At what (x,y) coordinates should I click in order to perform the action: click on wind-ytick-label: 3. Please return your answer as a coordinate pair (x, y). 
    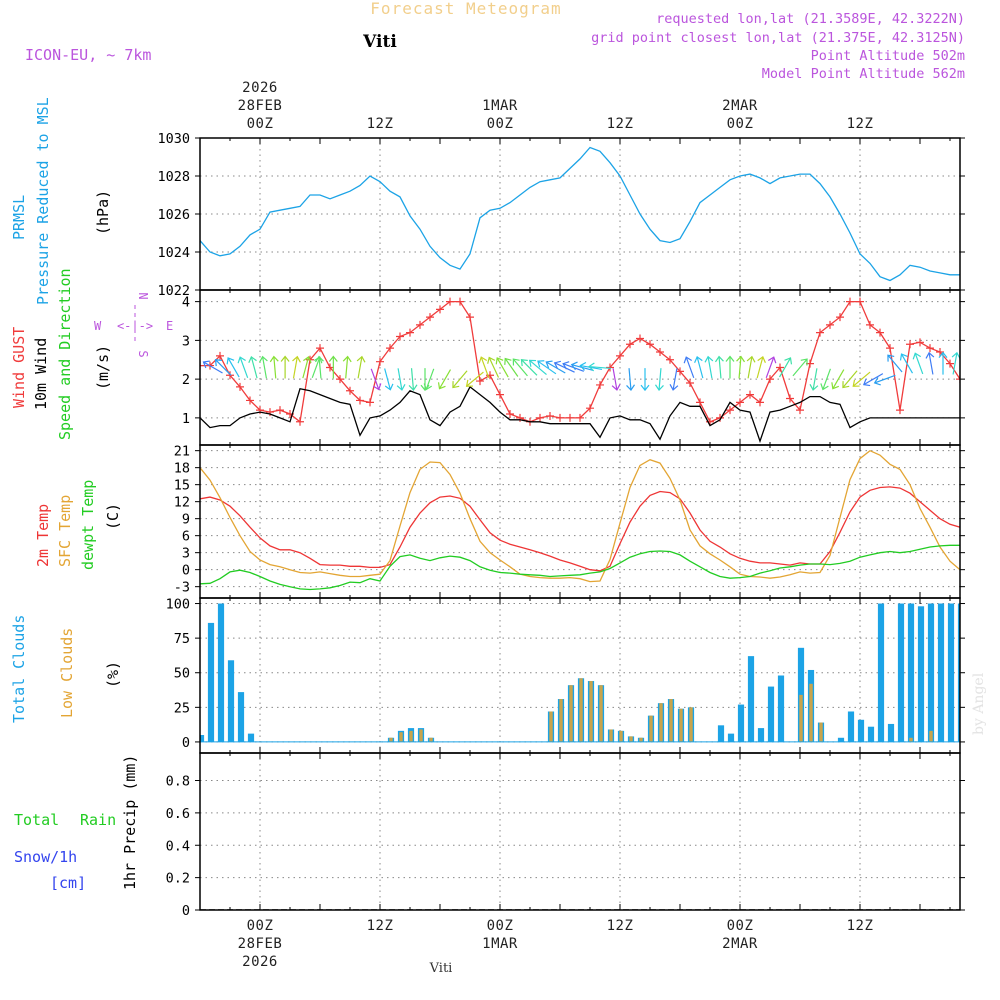
    Looking at the image, I should click on (186, 341).